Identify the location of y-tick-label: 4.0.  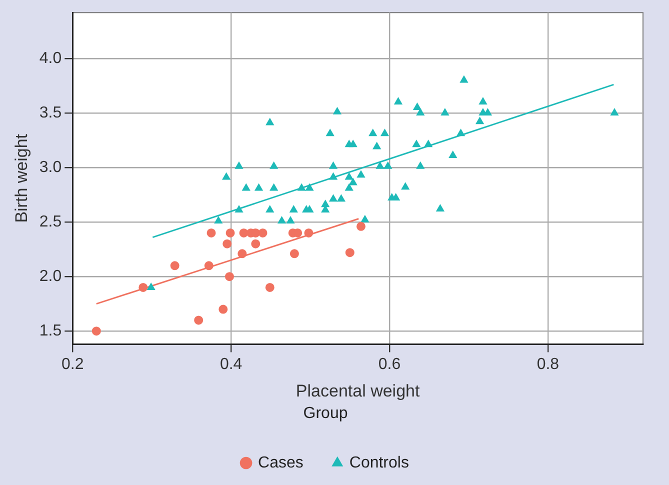
(50, 58).